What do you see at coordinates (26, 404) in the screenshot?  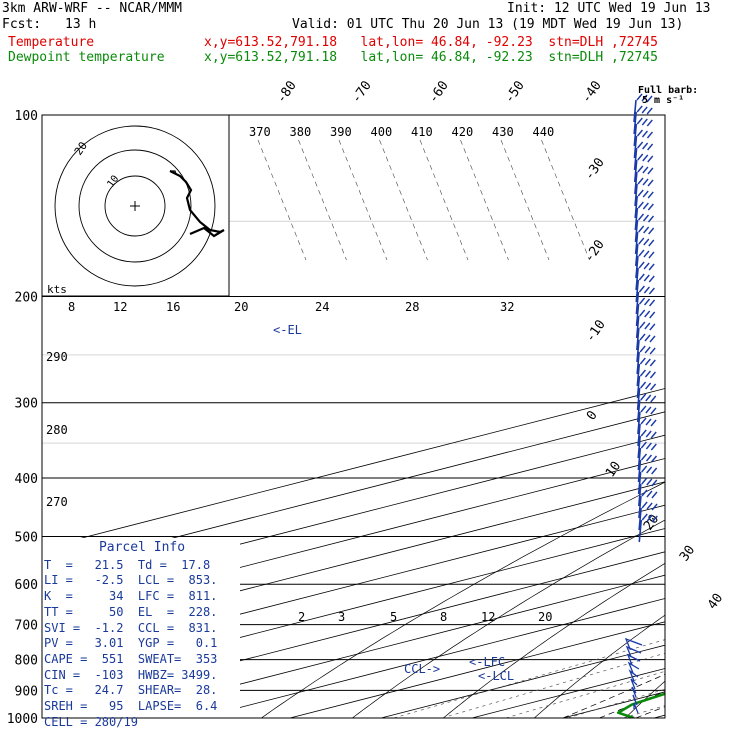 I see `pressure-tick-label: 300` at bounding box center [26, 404].